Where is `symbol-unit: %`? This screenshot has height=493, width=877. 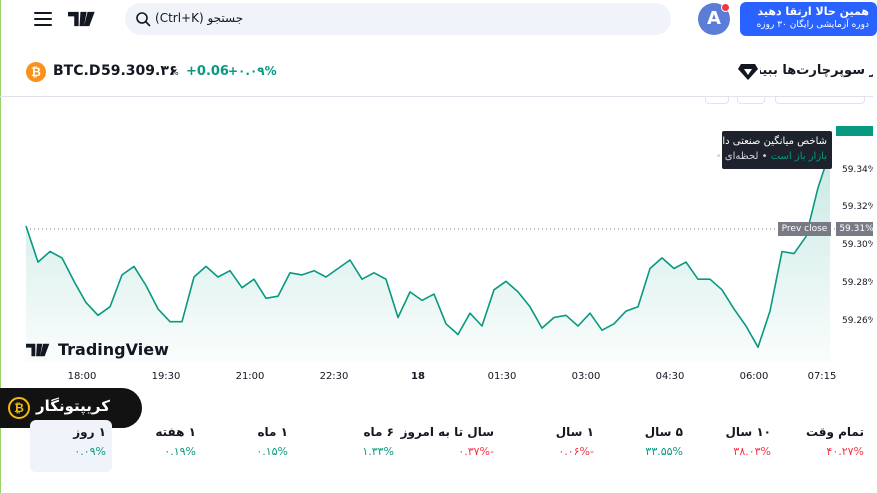
symbol-unit: % is located at coordinates (175, 72).